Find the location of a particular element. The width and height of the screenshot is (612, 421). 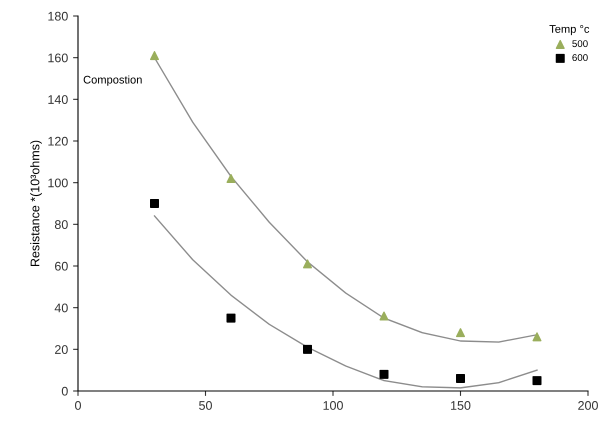

x-tick-label: 150 is located at coordinates (460, 405).